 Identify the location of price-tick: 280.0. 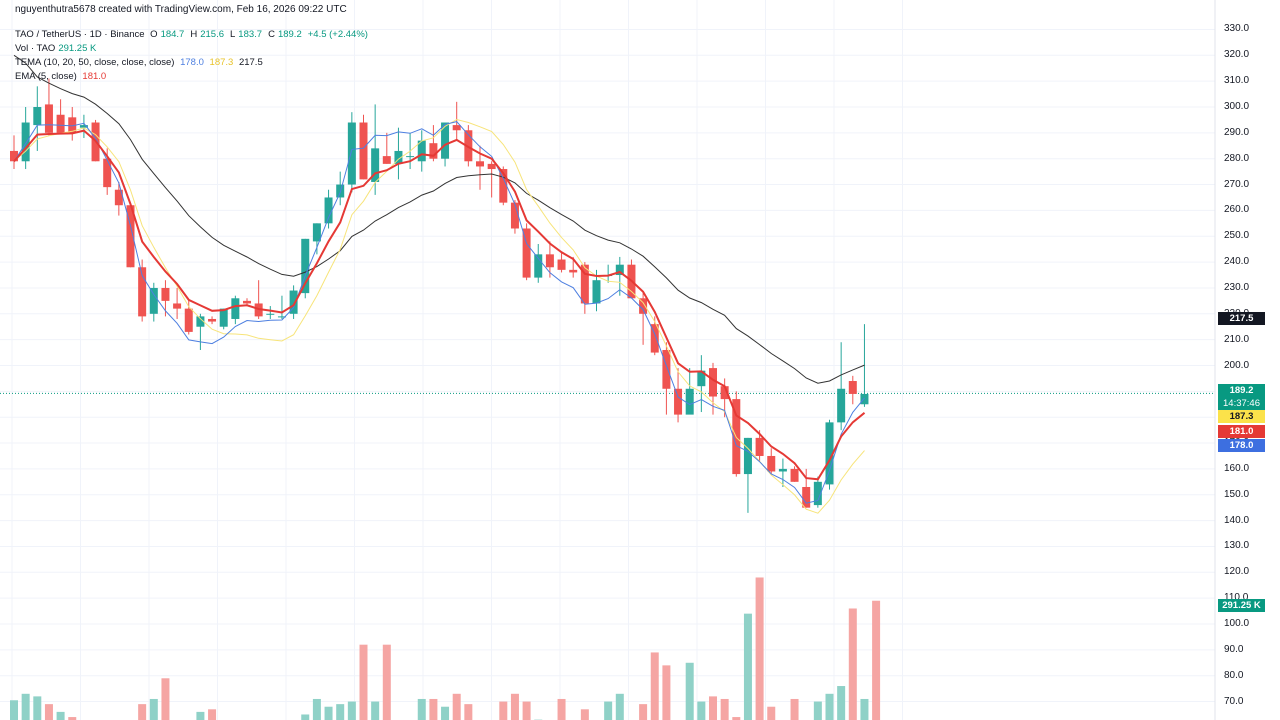
(1237, 158).